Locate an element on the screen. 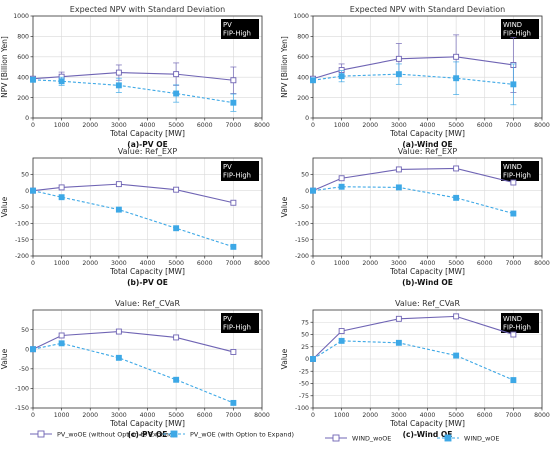  y-tick-label: -150 is located at coordinates (22, 408).